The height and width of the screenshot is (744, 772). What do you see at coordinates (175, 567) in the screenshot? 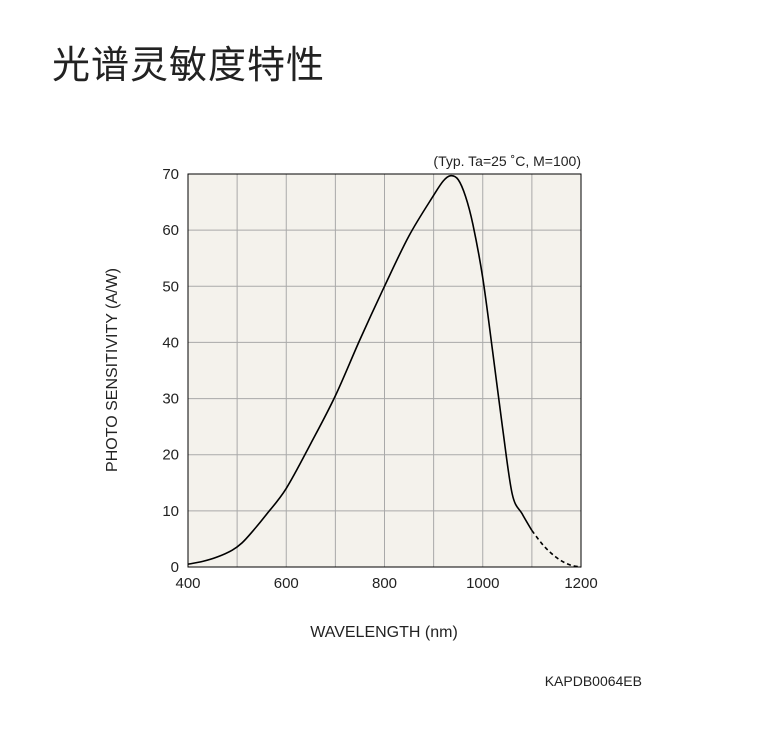
I see `y-tick-label: 0` at bounding box center [175, 567].